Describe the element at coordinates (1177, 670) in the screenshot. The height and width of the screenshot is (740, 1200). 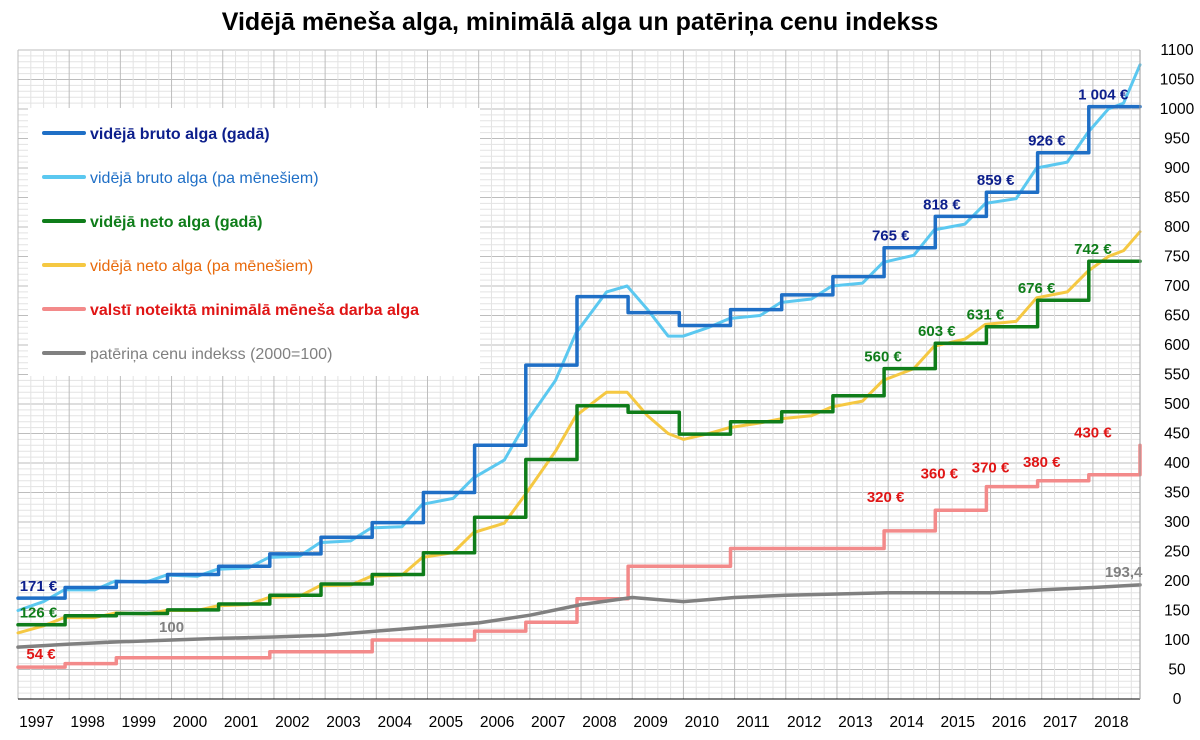
I see `y-tick-label: 50` at that location.